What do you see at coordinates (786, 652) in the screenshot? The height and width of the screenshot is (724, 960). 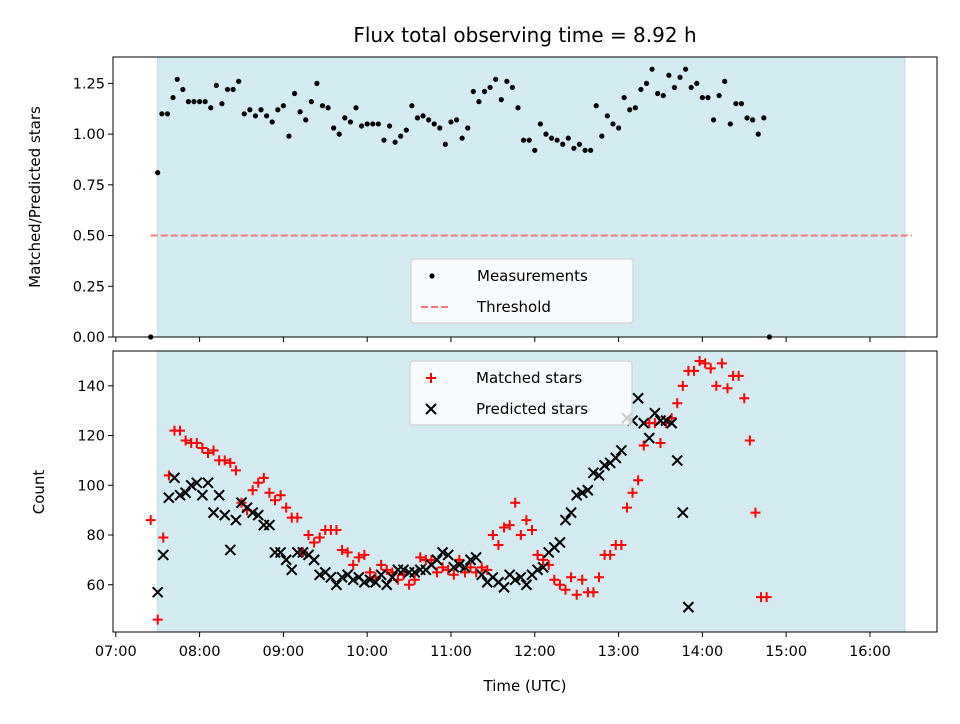 I see `x-tick-label: 15:00` at bounding box center [786, 652].